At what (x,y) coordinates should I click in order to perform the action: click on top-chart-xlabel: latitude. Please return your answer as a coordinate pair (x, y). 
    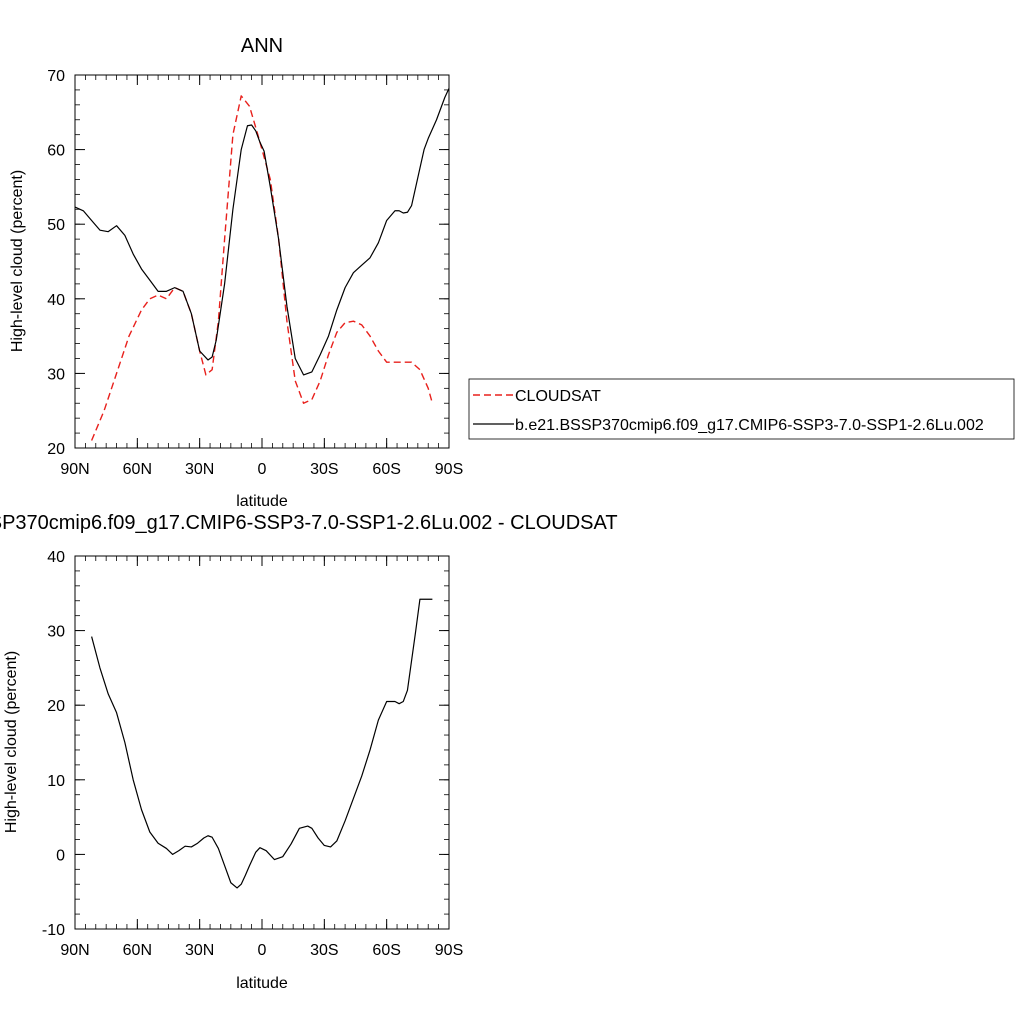
    Looking at the image, I should click on (262, 501).